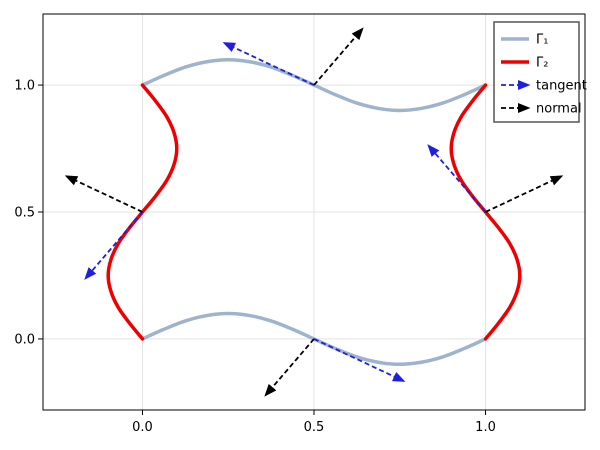 The width and height of the screenshot is (600, 450). Describe the element at coordinates (485, 427) in the screenshot. I see `x-tick-label: 1.0` at that location.